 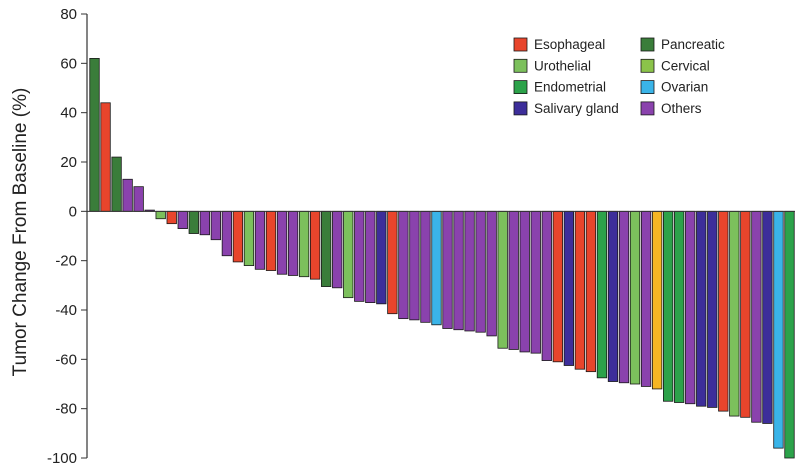 What do you see at coordinates (569, 44) in the screenshot?
I see `legend-label: Esophageal` at bounding box center [569, 44].